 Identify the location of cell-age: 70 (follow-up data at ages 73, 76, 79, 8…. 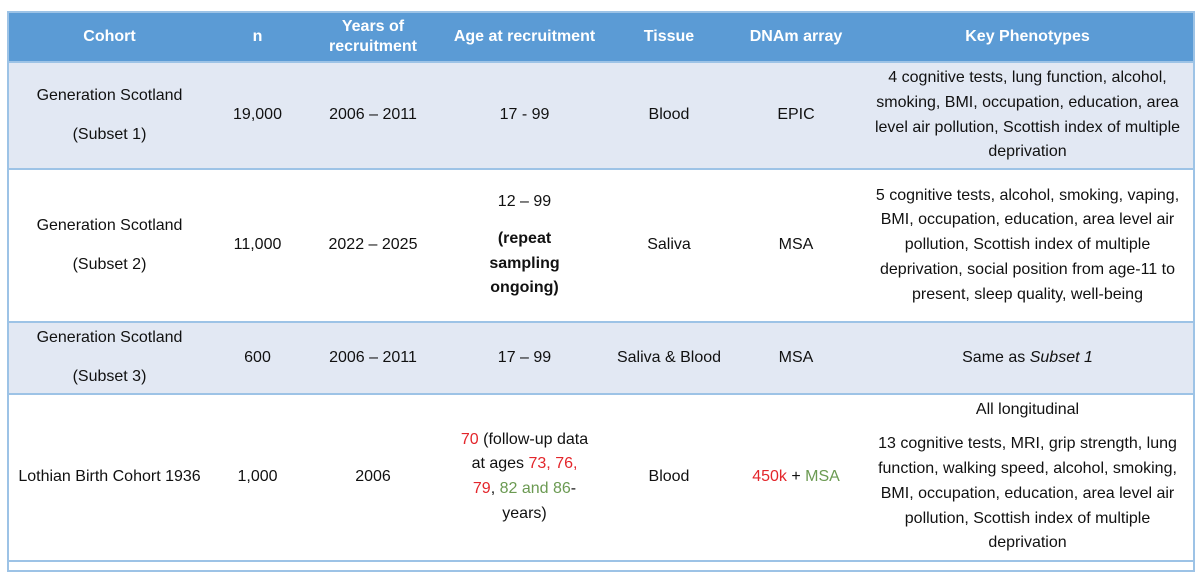
(524, 477).